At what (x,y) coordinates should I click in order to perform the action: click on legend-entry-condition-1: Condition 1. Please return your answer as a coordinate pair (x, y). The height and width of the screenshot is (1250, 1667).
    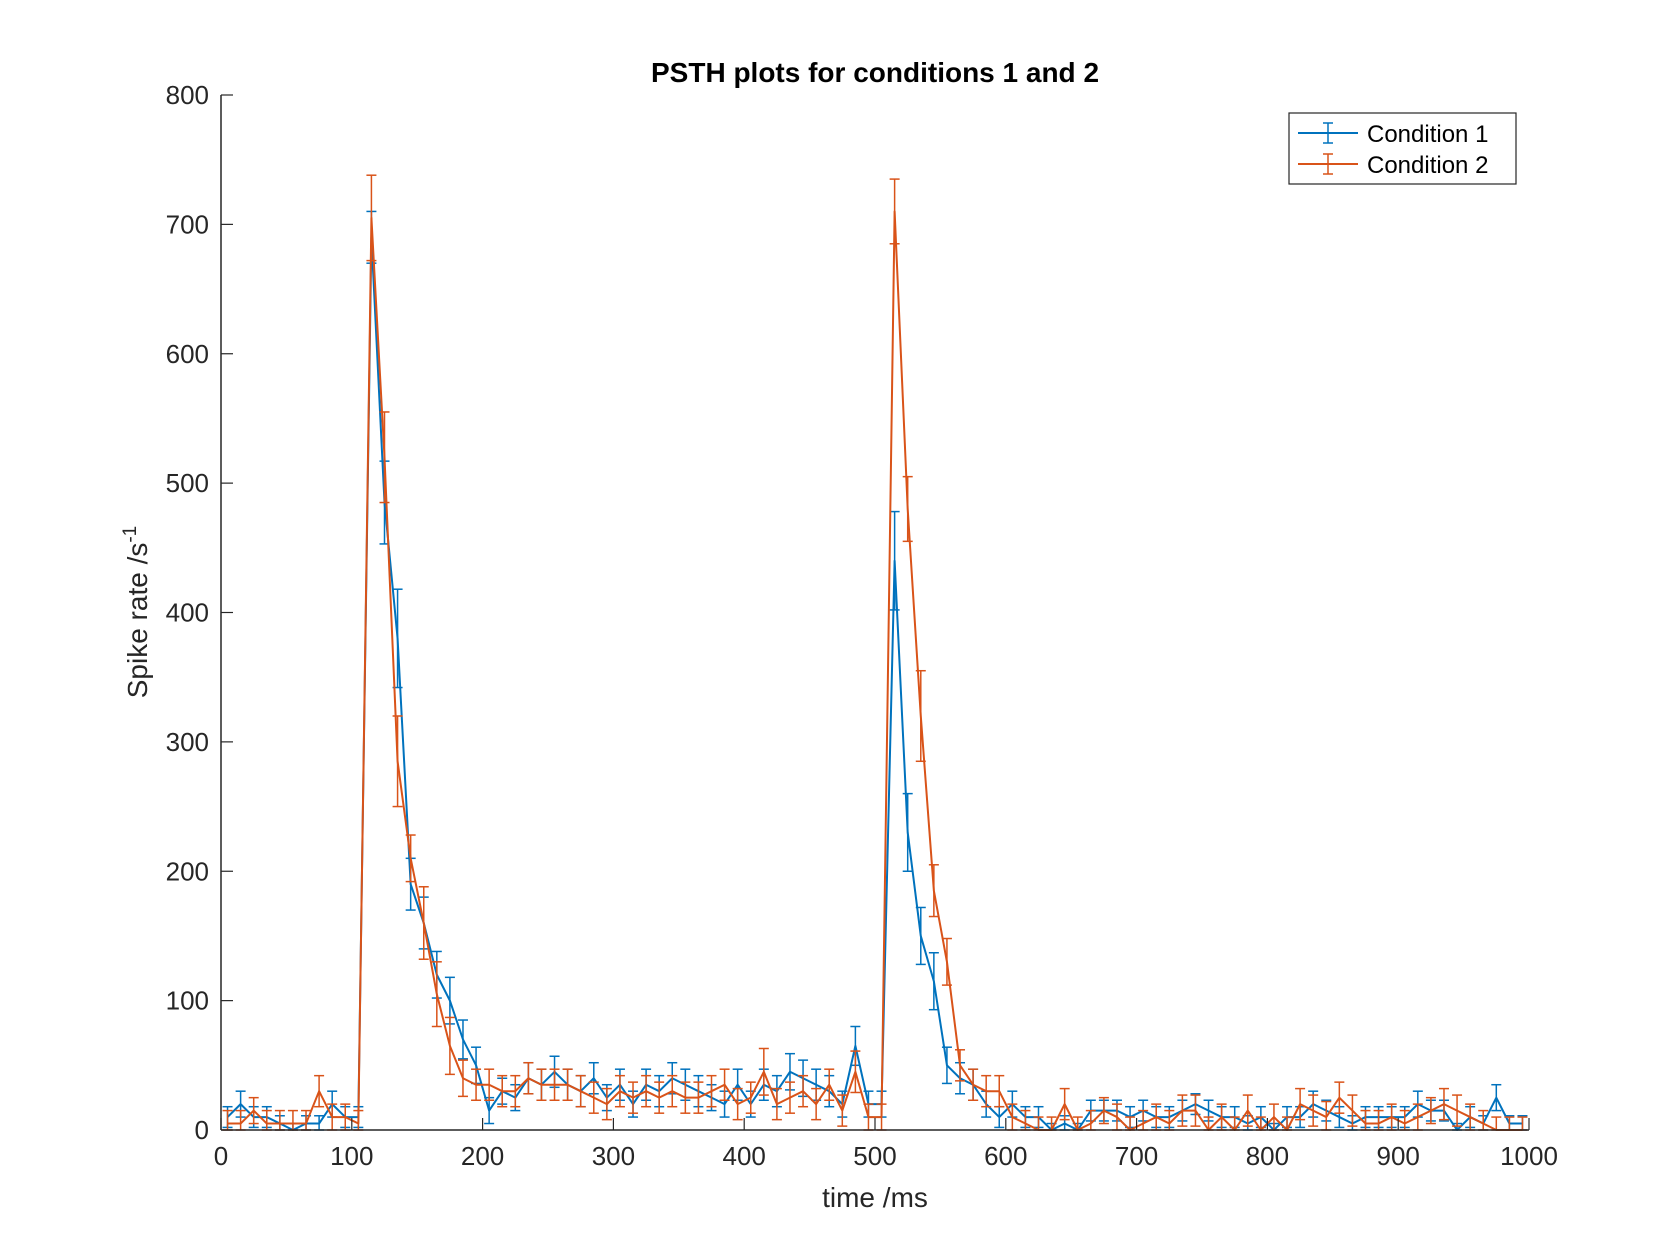
    Looking at the image, I should click on (1393, 134).